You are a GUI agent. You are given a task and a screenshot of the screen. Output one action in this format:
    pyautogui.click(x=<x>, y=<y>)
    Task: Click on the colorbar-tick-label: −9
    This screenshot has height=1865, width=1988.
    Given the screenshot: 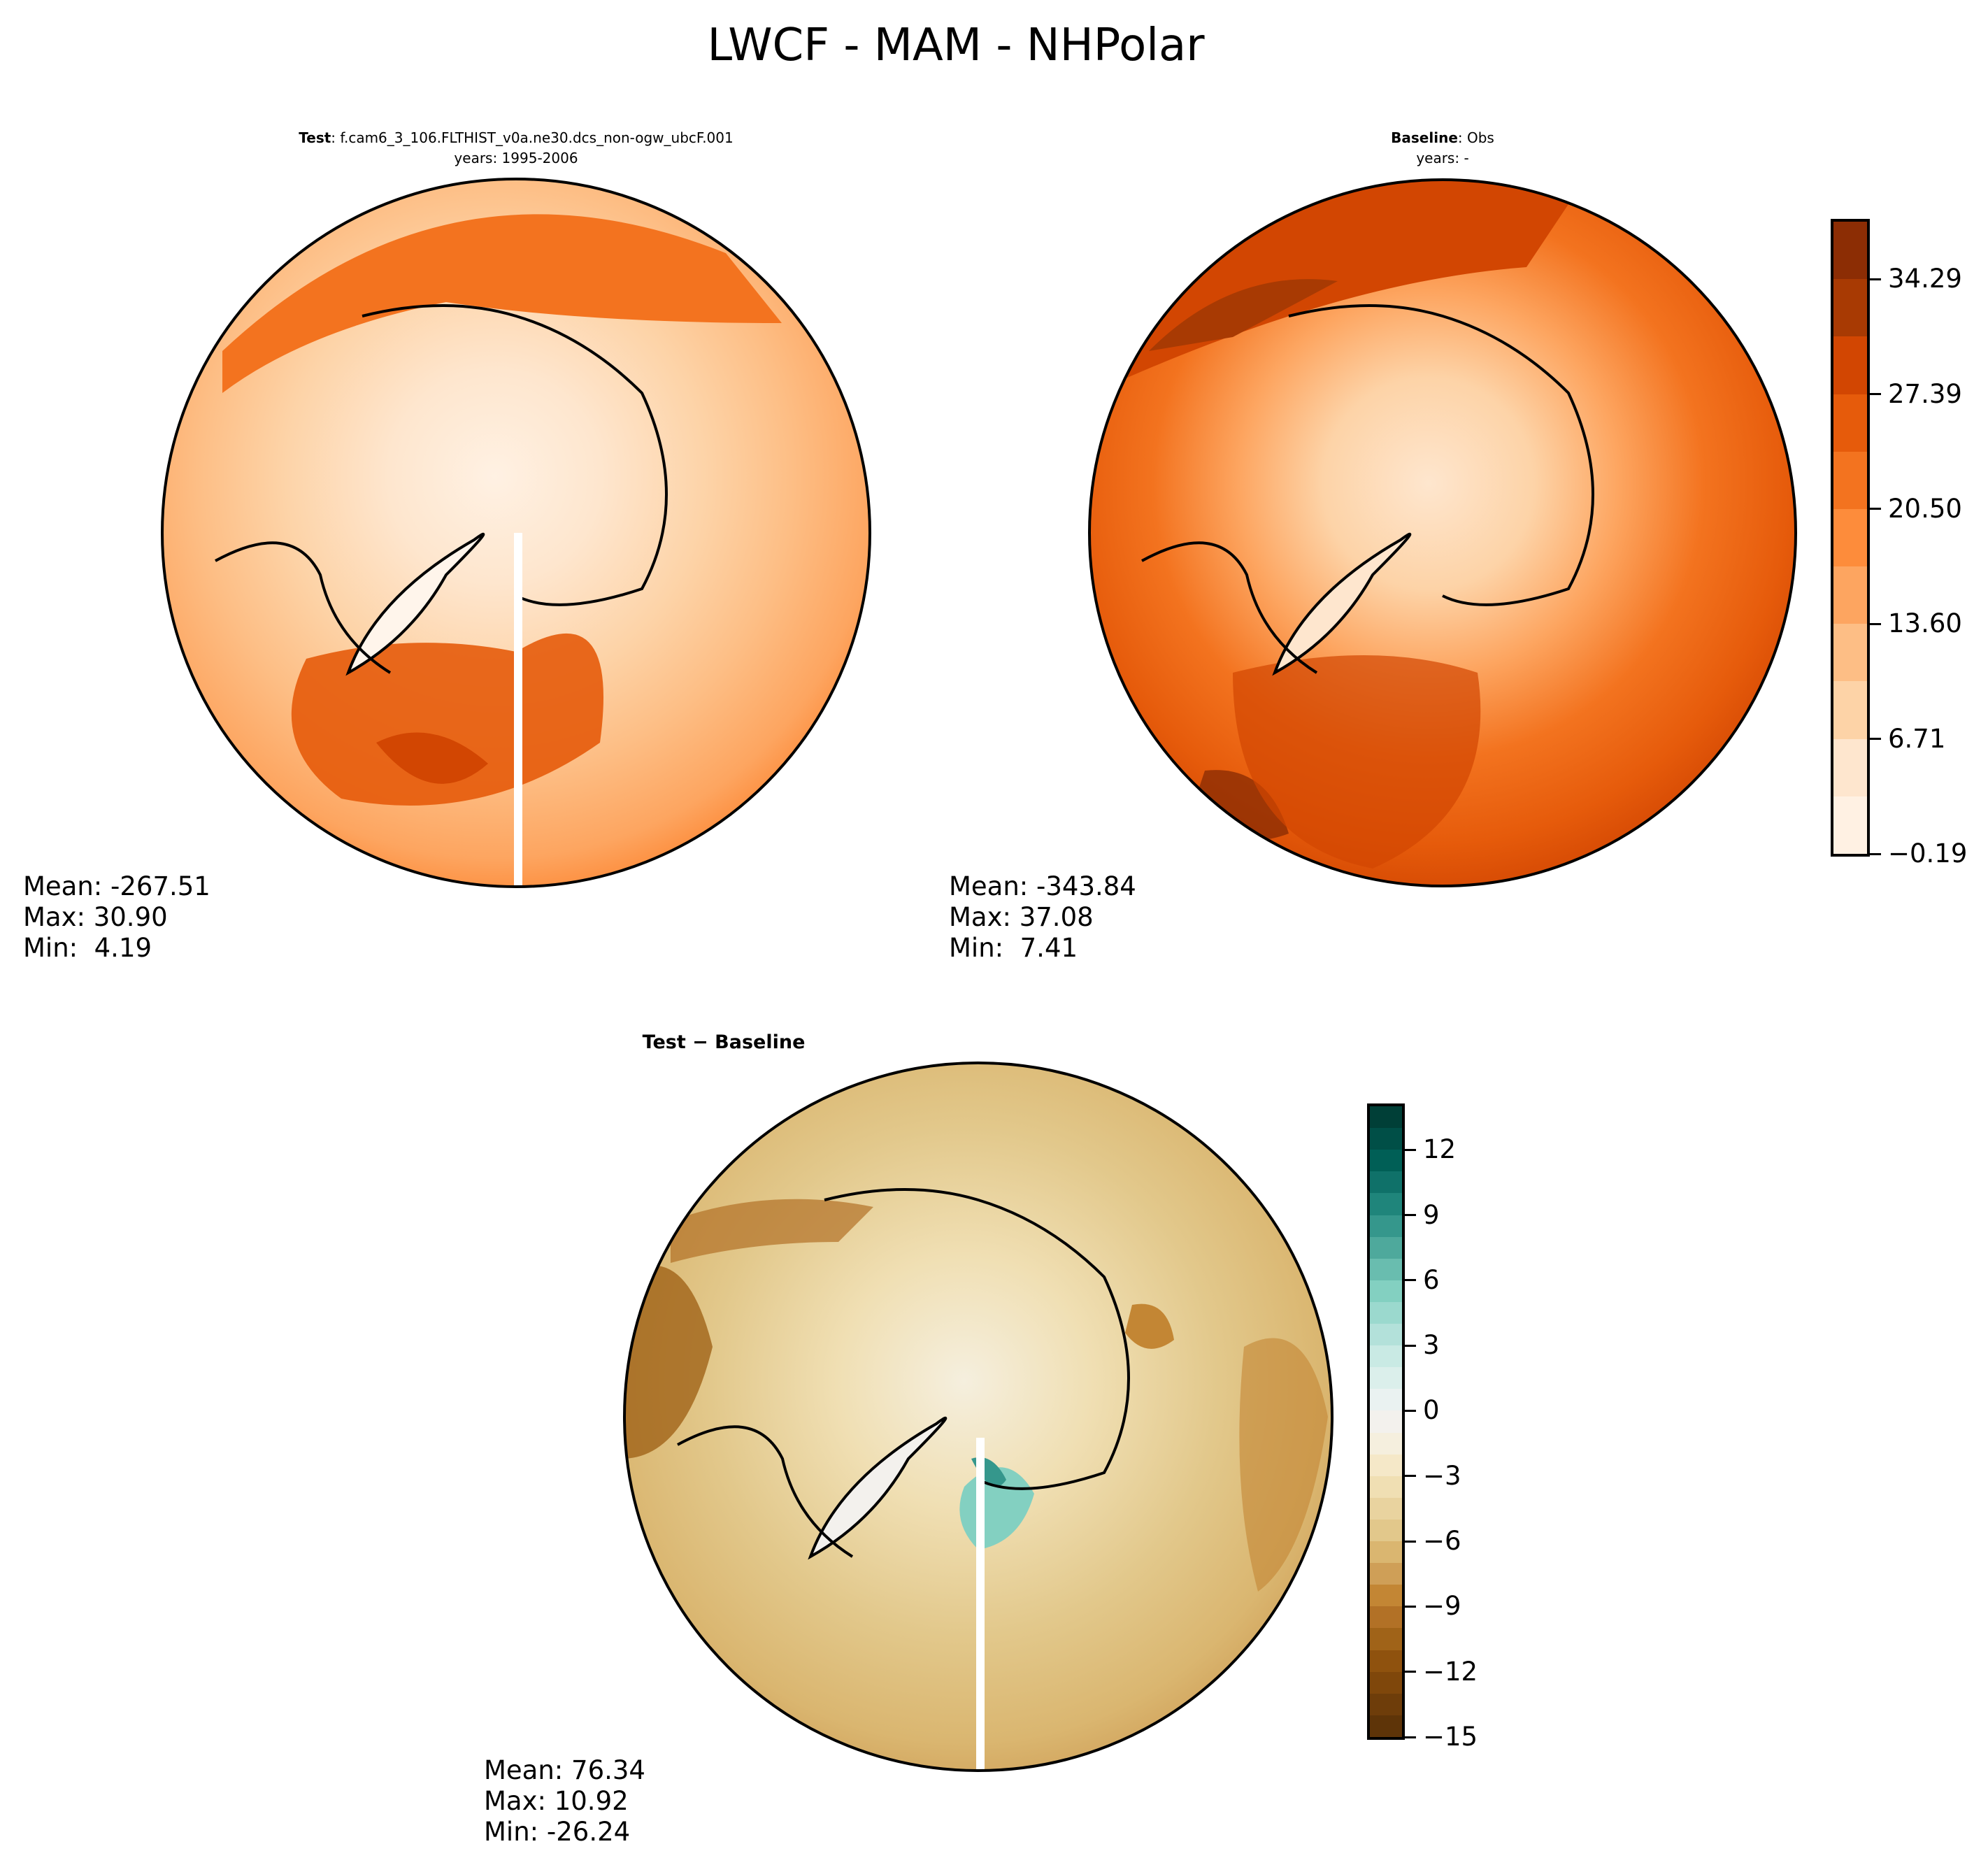 What is the action you would take?
    pyautogui.click(x=1442, y=1606)
    